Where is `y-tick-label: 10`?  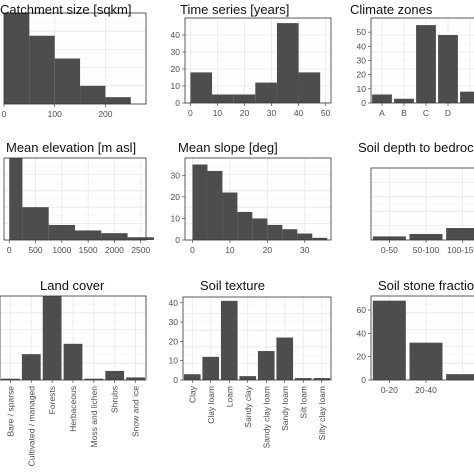 y-tick-label: 10 is located at coordinates (176, 218).